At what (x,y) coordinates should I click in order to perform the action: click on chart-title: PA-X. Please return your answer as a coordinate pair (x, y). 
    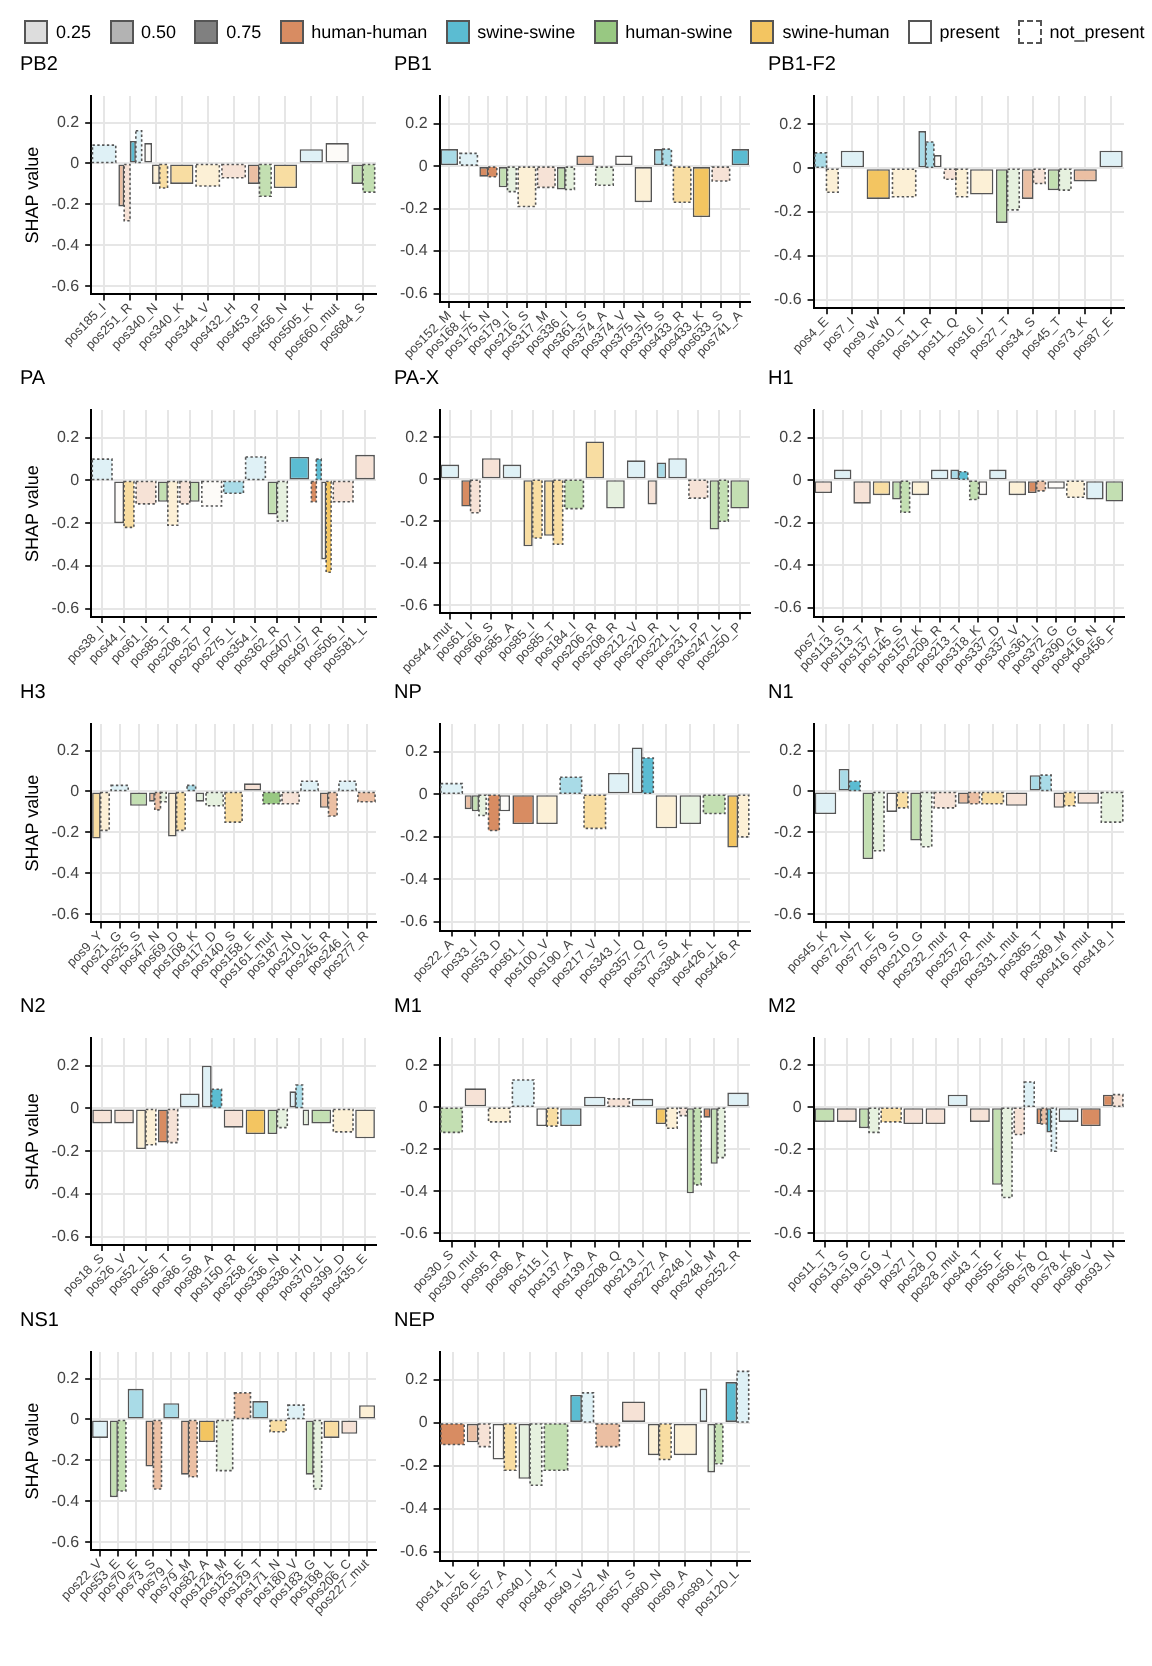
    Looking at the image, I should click on (417, 378).